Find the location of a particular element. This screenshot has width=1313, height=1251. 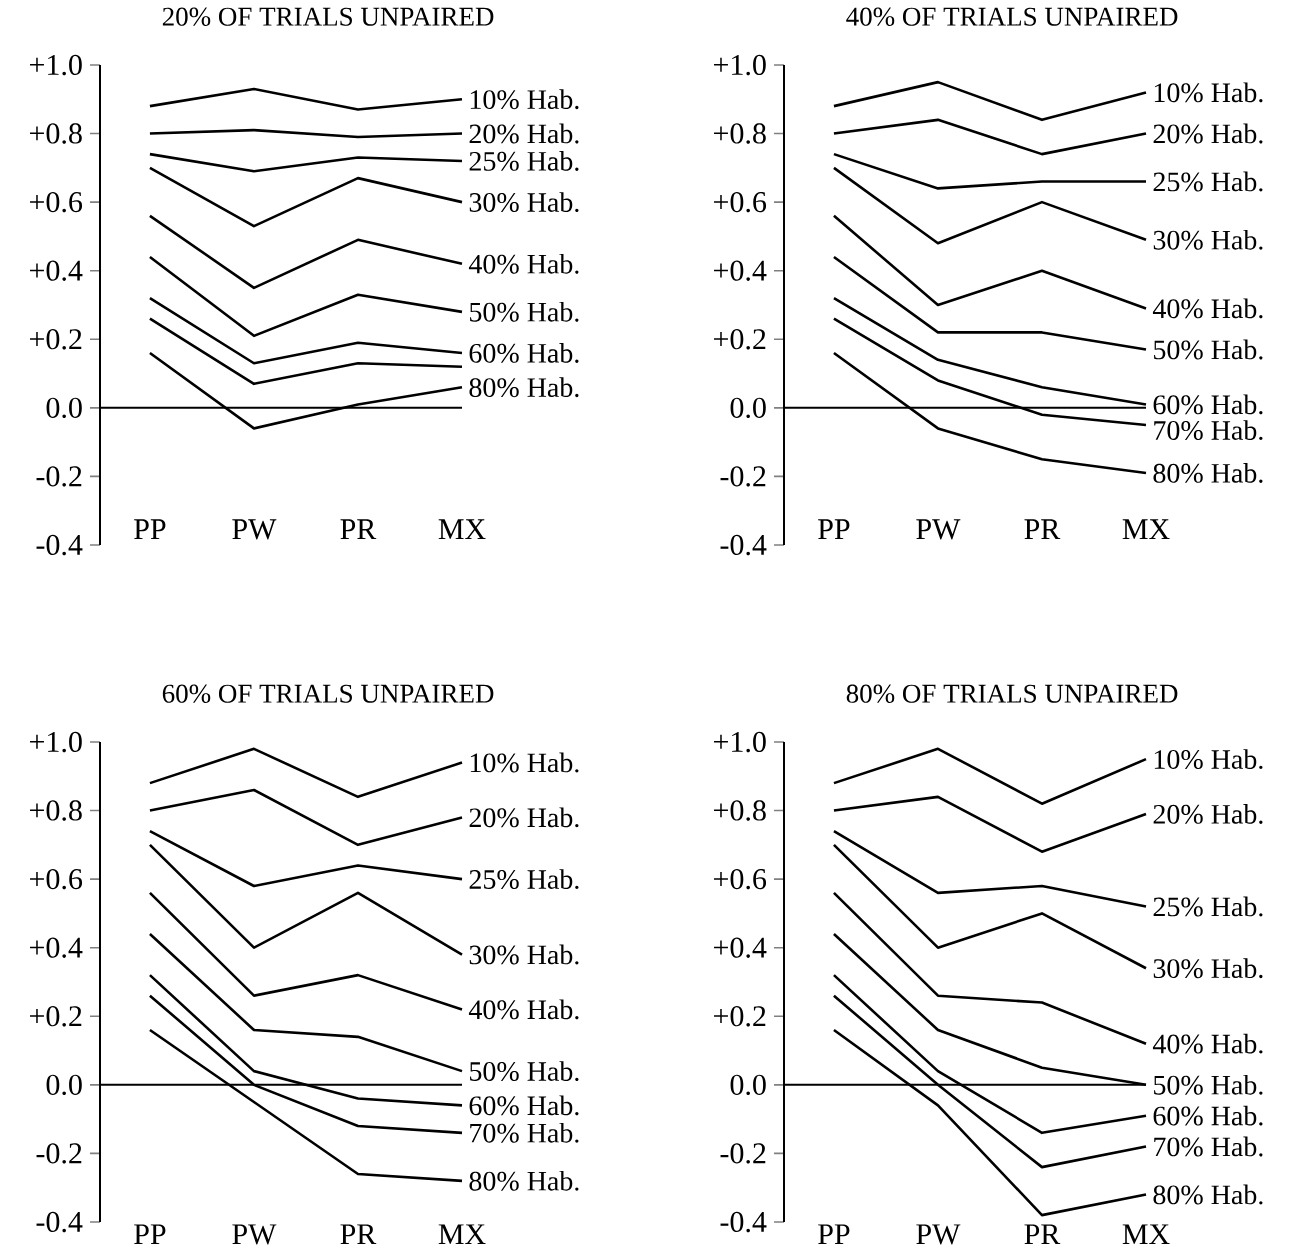

chart-title: 40% OF TRIALS UNPAIRED is located at coordinates (1012, 16).